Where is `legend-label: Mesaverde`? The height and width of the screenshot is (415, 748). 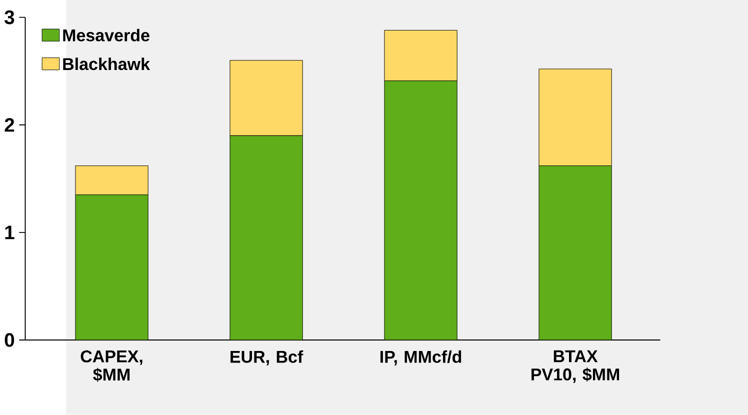 legend-label: Mesaverde is located at coordinates (106, 35).